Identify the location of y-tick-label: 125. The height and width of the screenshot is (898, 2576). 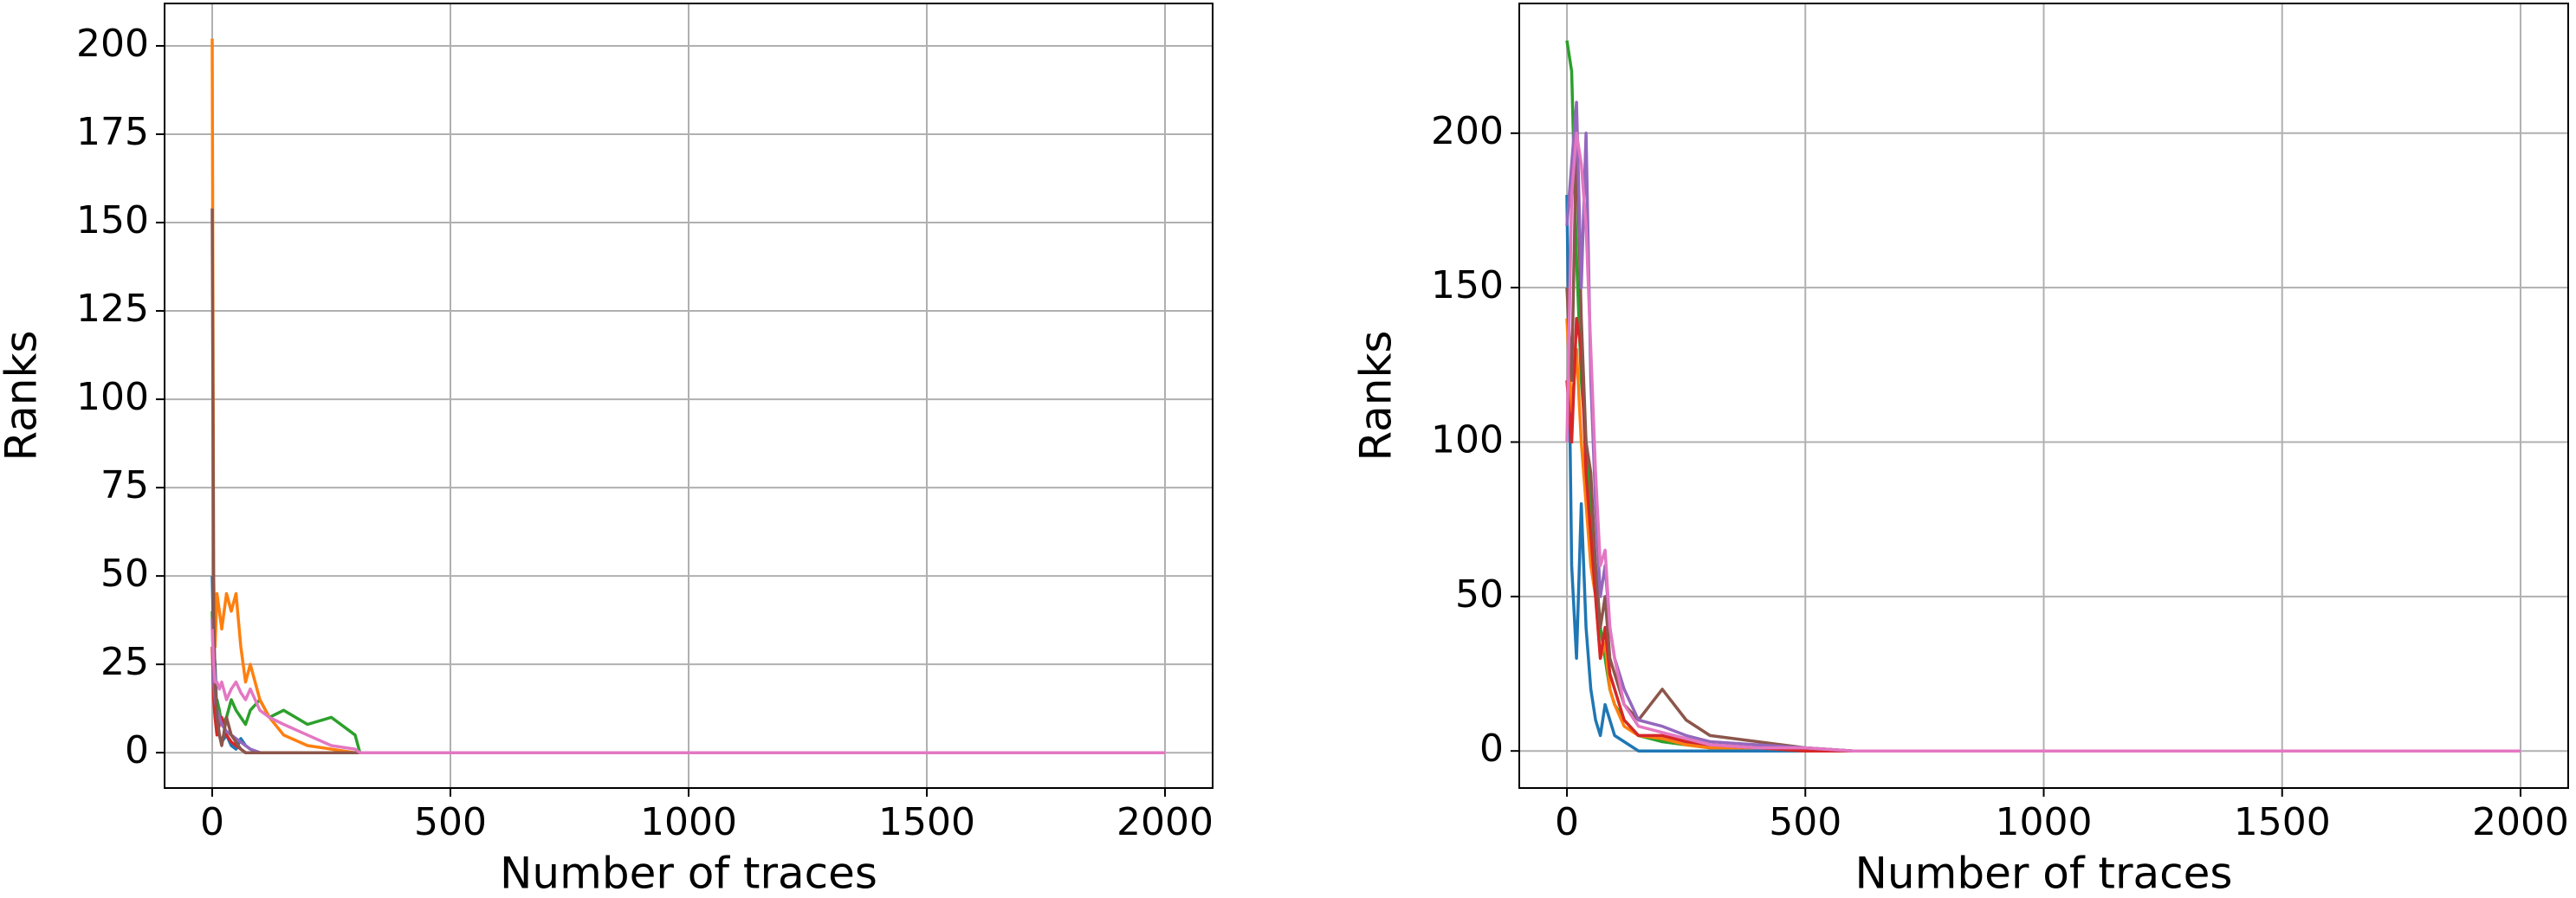
(112, 309).